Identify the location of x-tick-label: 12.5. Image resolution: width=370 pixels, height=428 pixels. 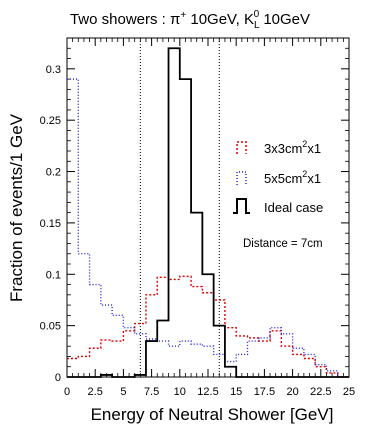
(207, 392).